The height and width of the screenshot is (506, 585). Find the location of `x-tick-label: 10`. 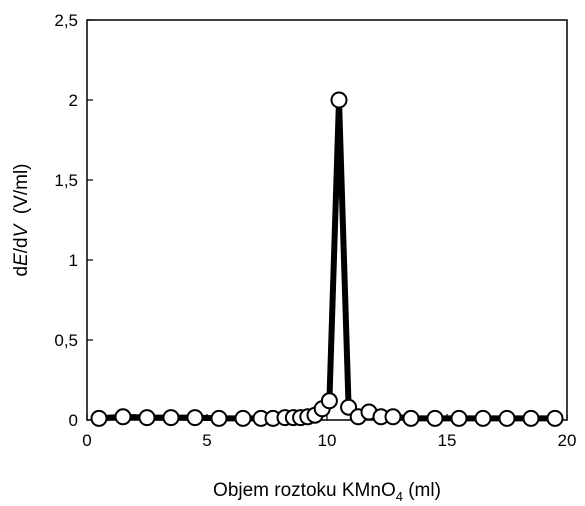

x-tick-label: 10 is located at coordinates (327, 440).